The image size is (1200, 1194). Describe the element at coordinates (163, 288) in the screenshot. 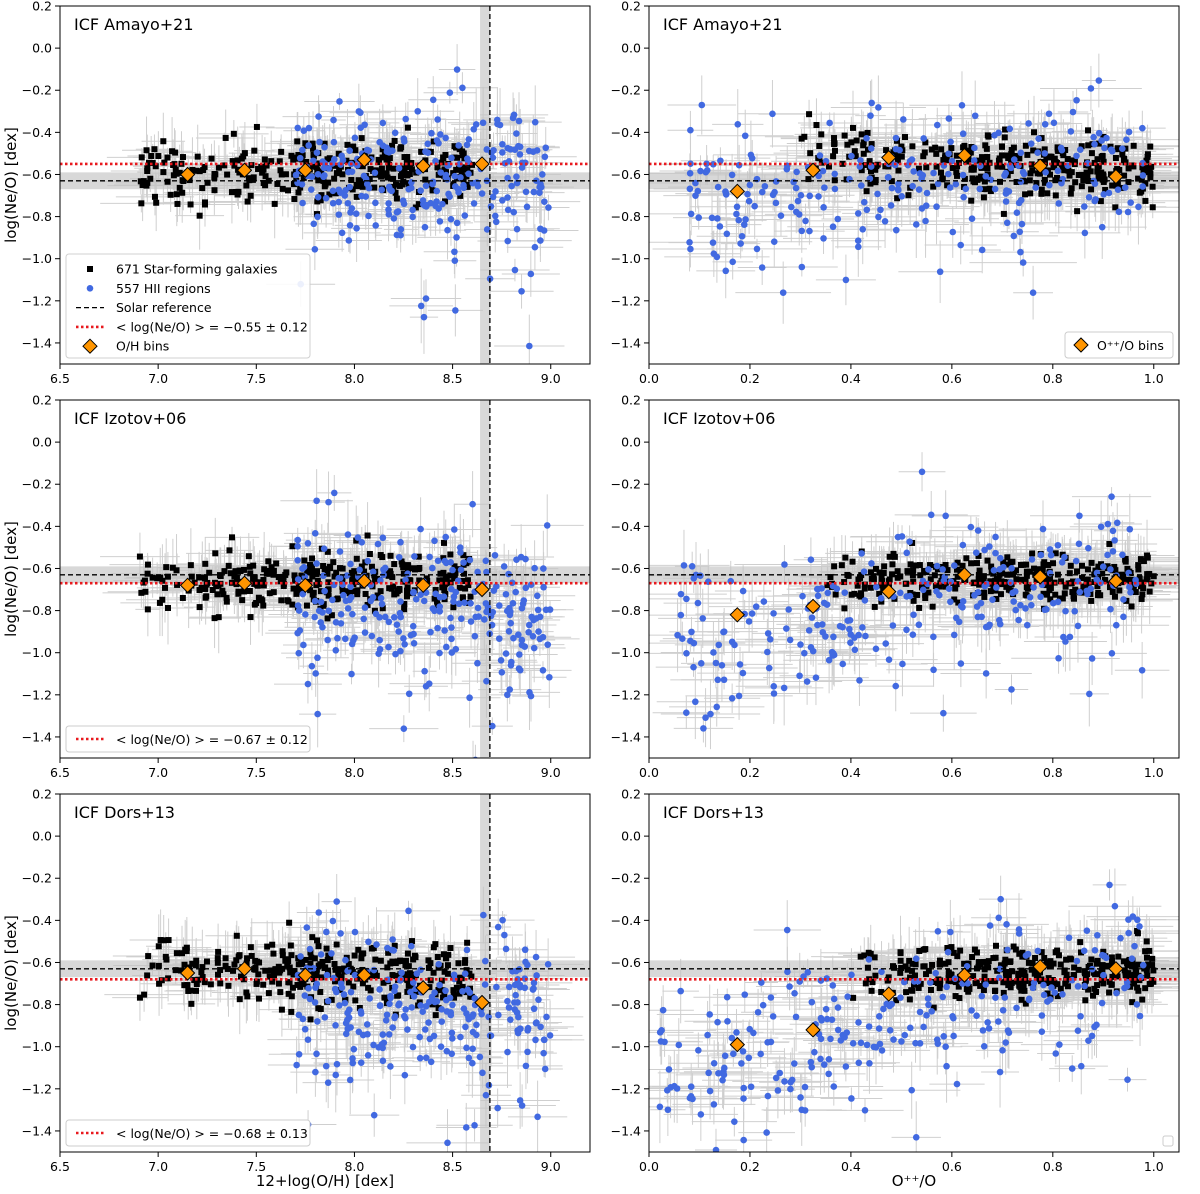

I see `legend-label: 557 HII regions` at that location.